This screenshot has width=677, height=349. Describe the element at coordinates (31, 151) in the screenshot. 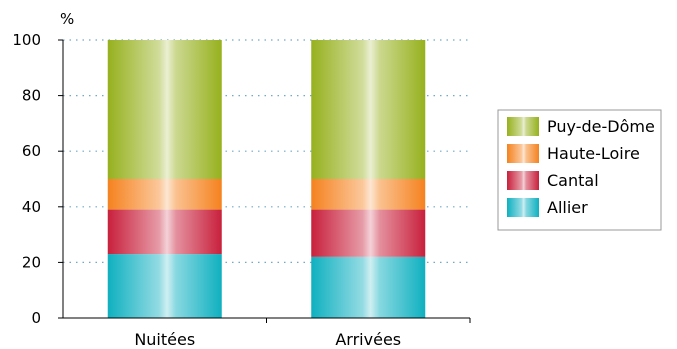

I see `y-tick-label: 60` at that location.